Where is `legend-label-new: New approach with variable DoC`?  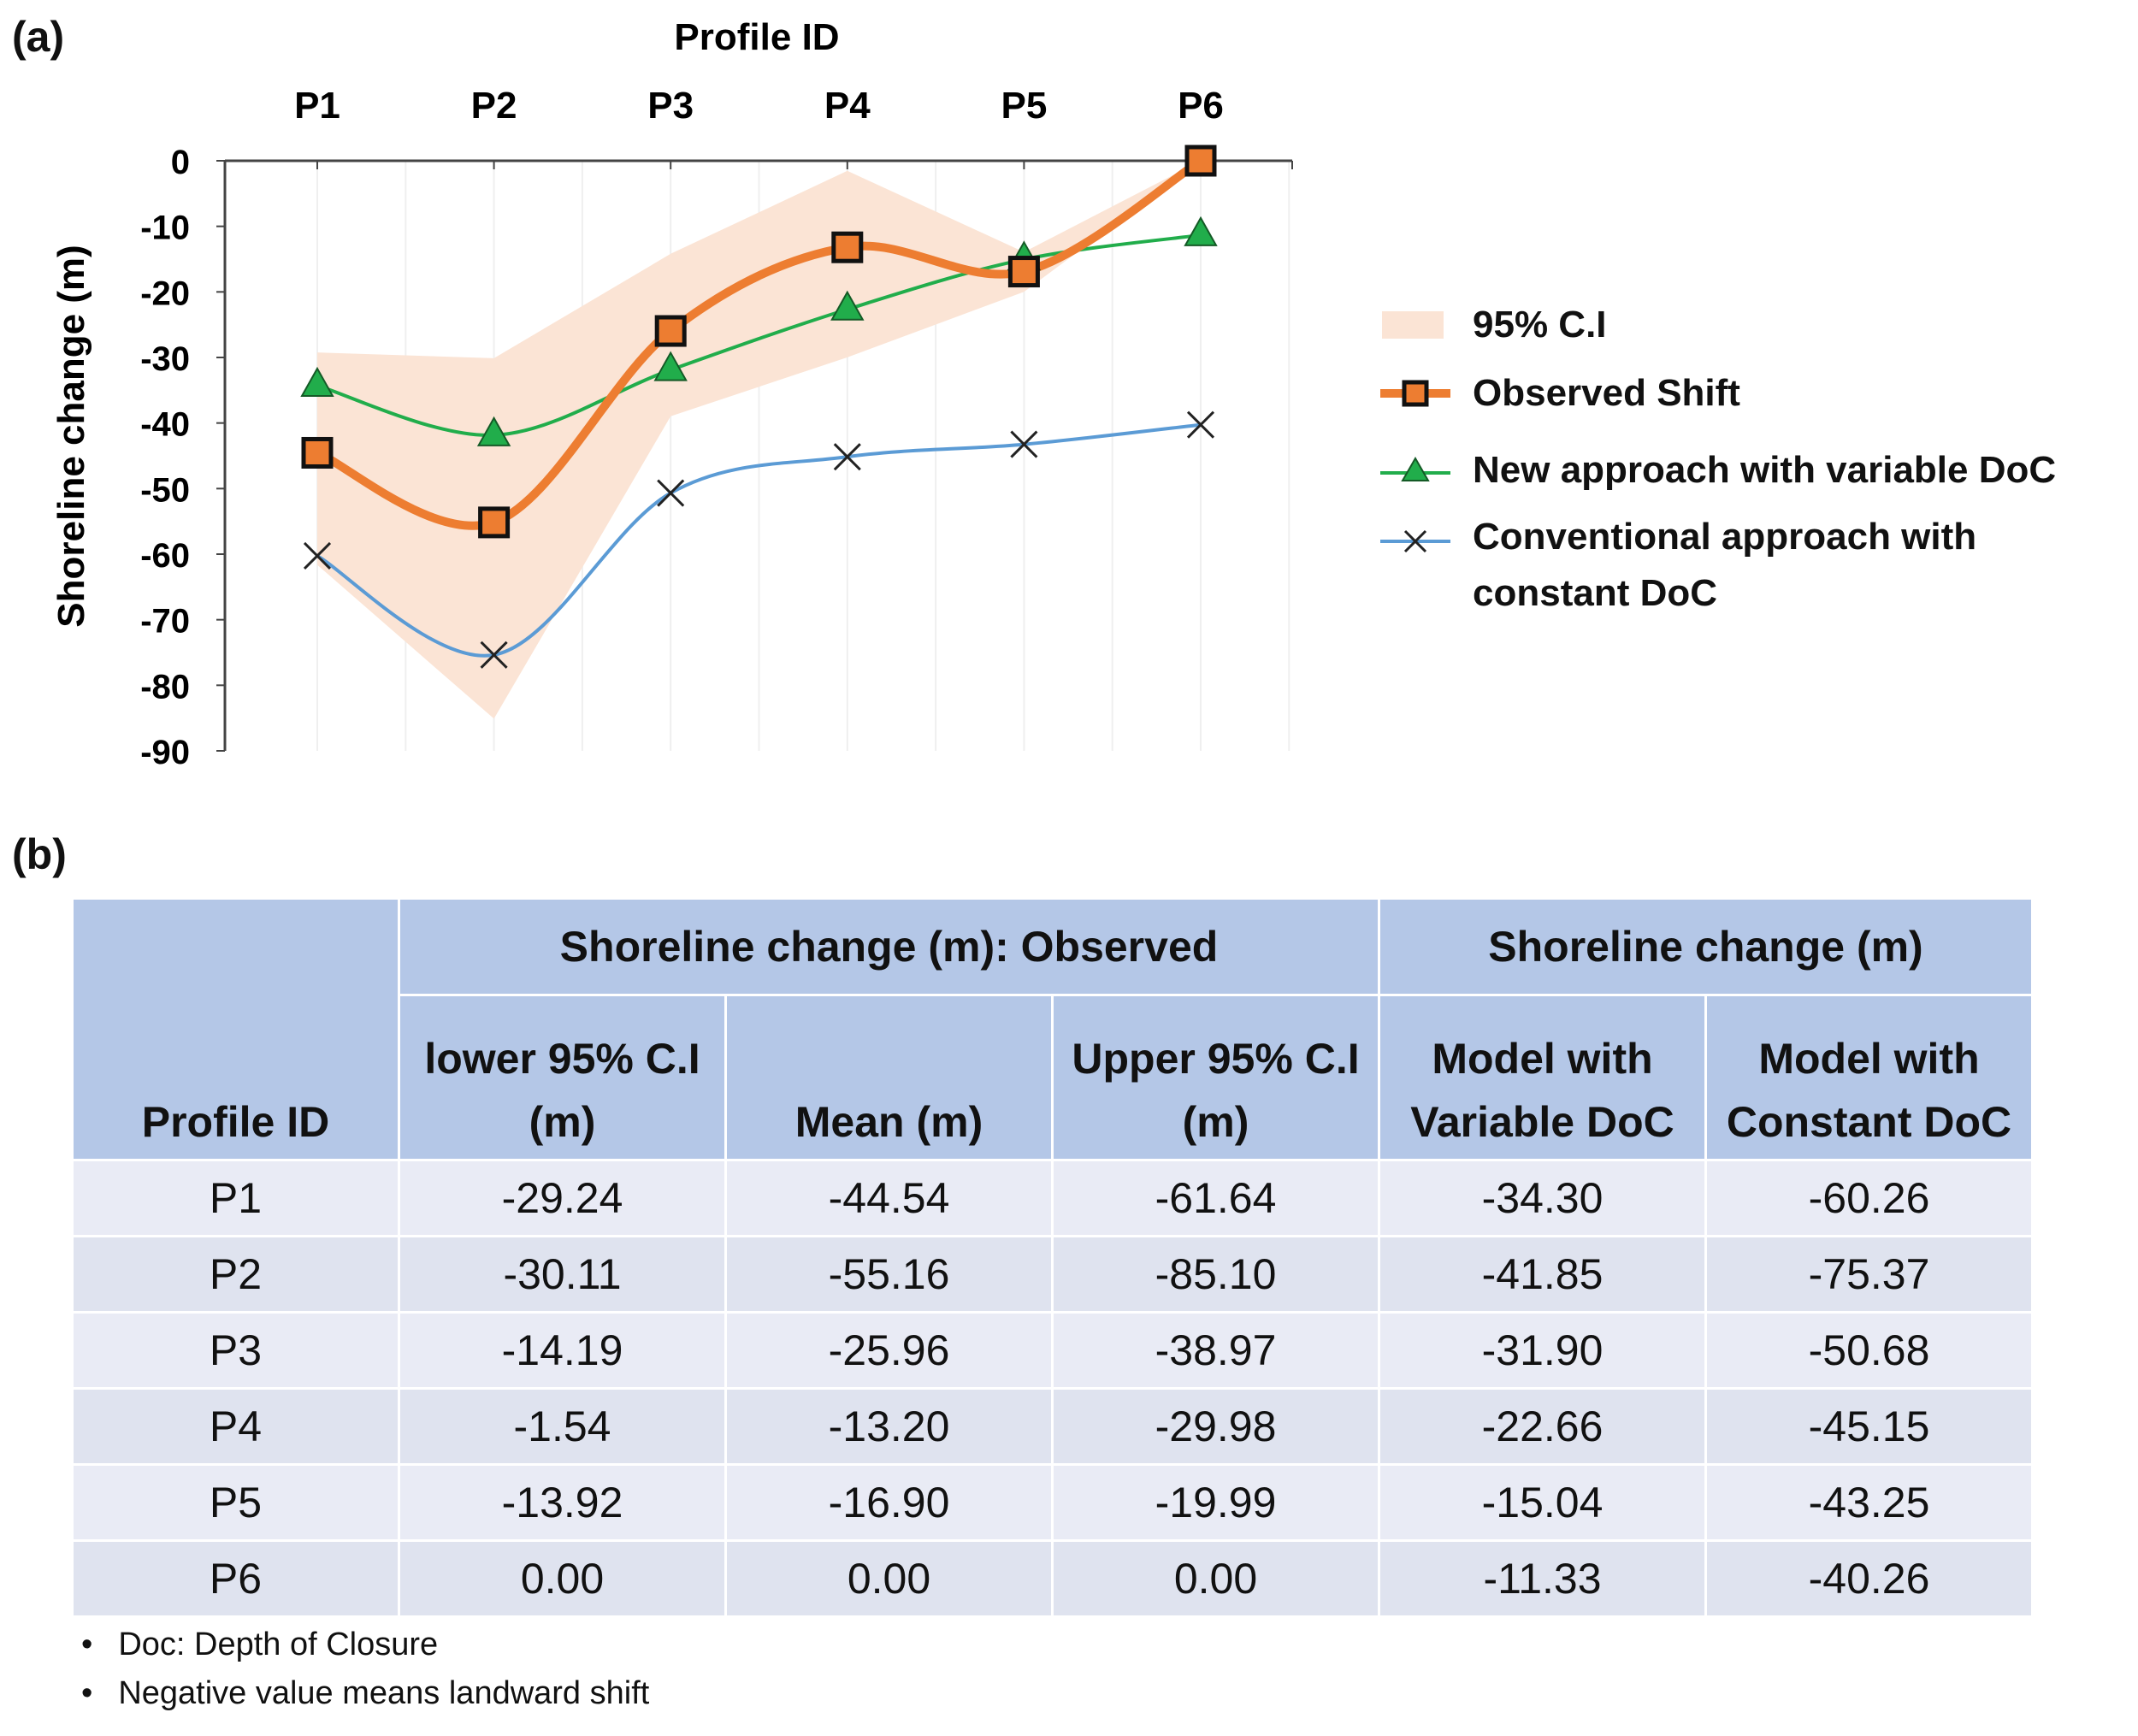
legend-label-new: New approach with variable DoC is located at coordinates (1765, 470).